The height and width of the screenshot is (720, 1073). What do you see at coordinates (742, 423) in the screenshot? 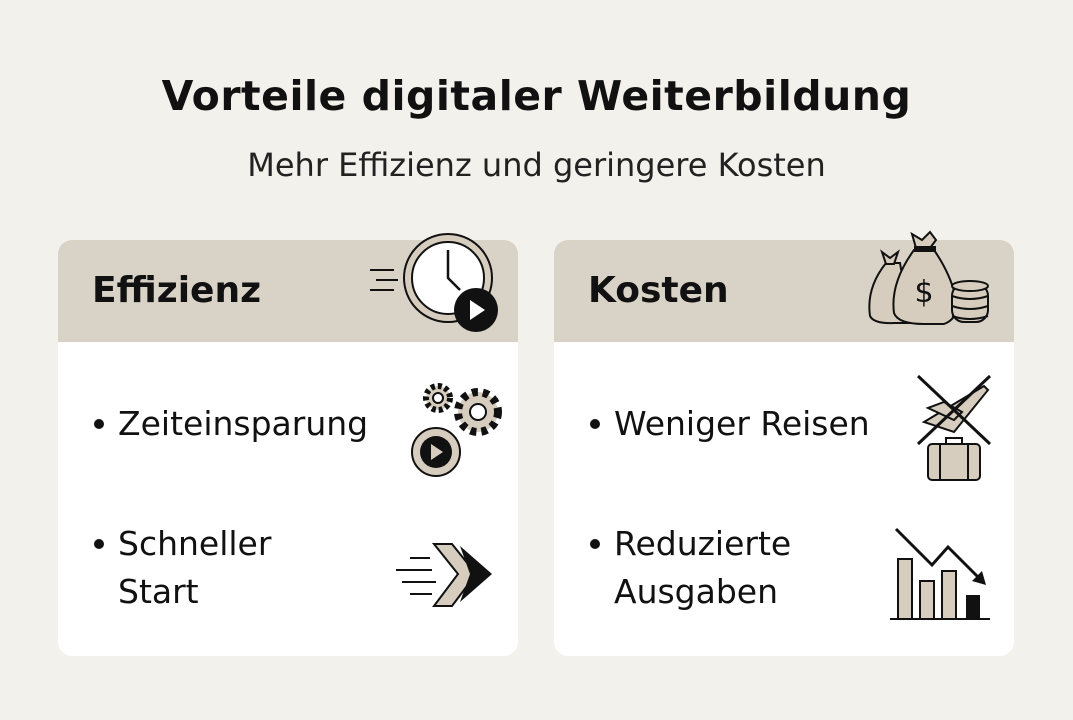
I see `item-label: Weniger Reisen` at bounding box center [742, 423].